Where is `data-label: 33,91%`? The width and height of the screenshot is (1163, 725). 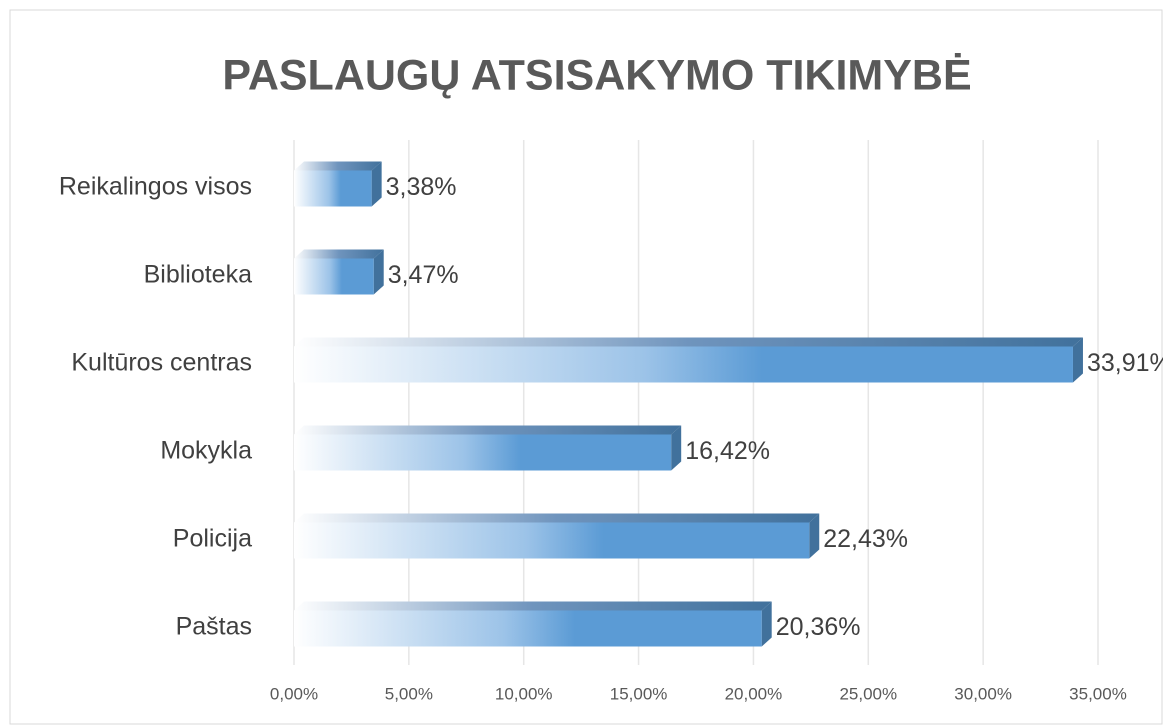 data-label: 33,91% is located at coordinates (1125, 363).